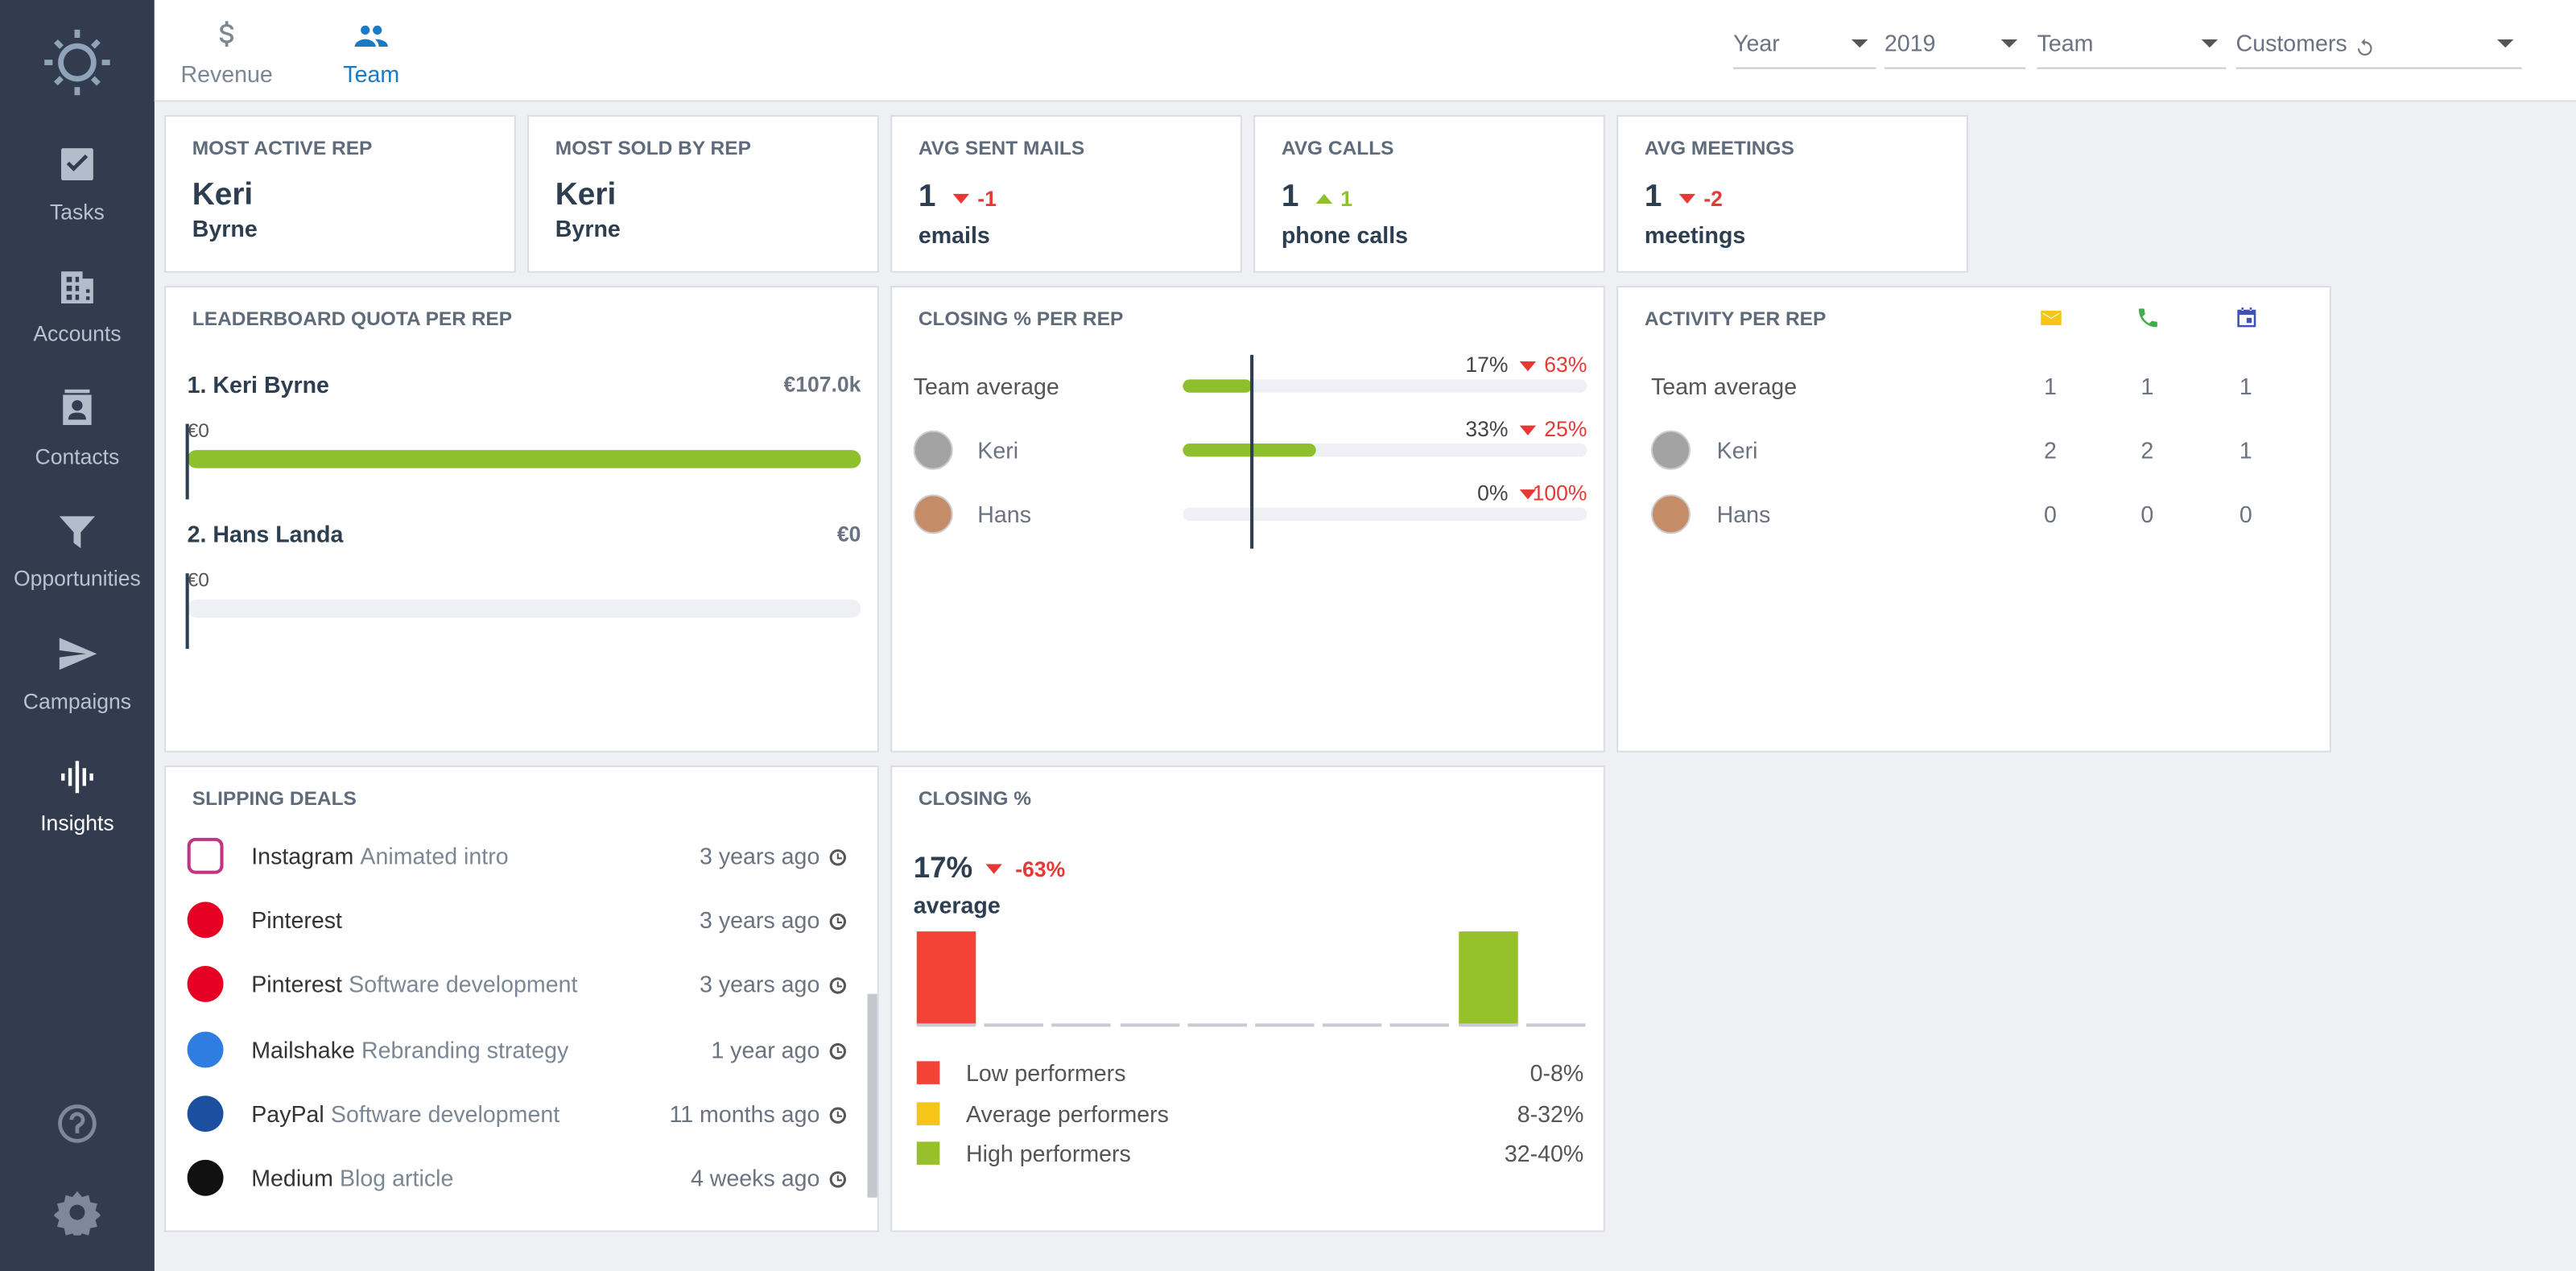  Describe the element at coordinates (1493, 493) in the screenshot. I see `pct-label: 0%` at that location.